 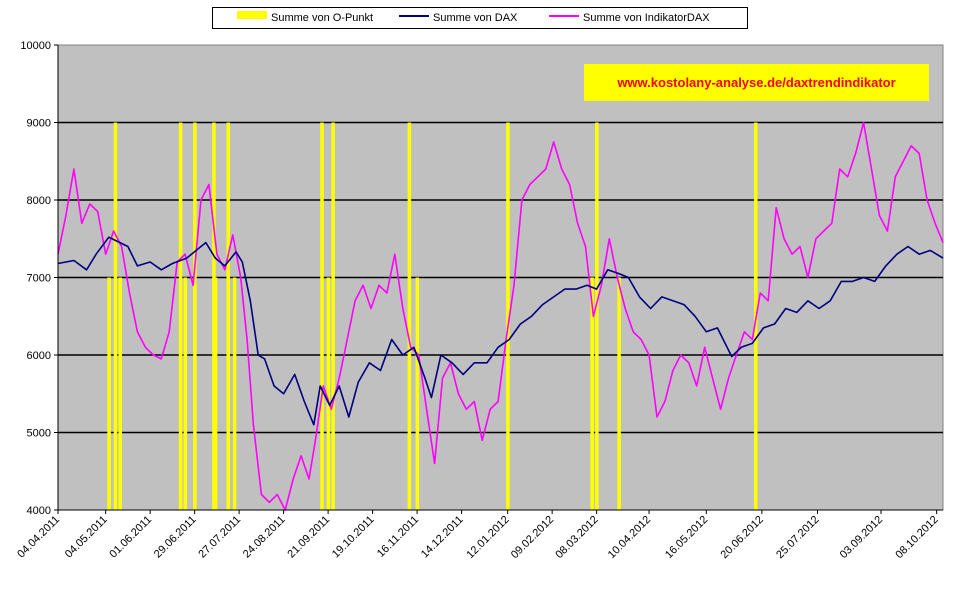 I want to click on y-tick-label: 10000, so click(x=35, y=46).